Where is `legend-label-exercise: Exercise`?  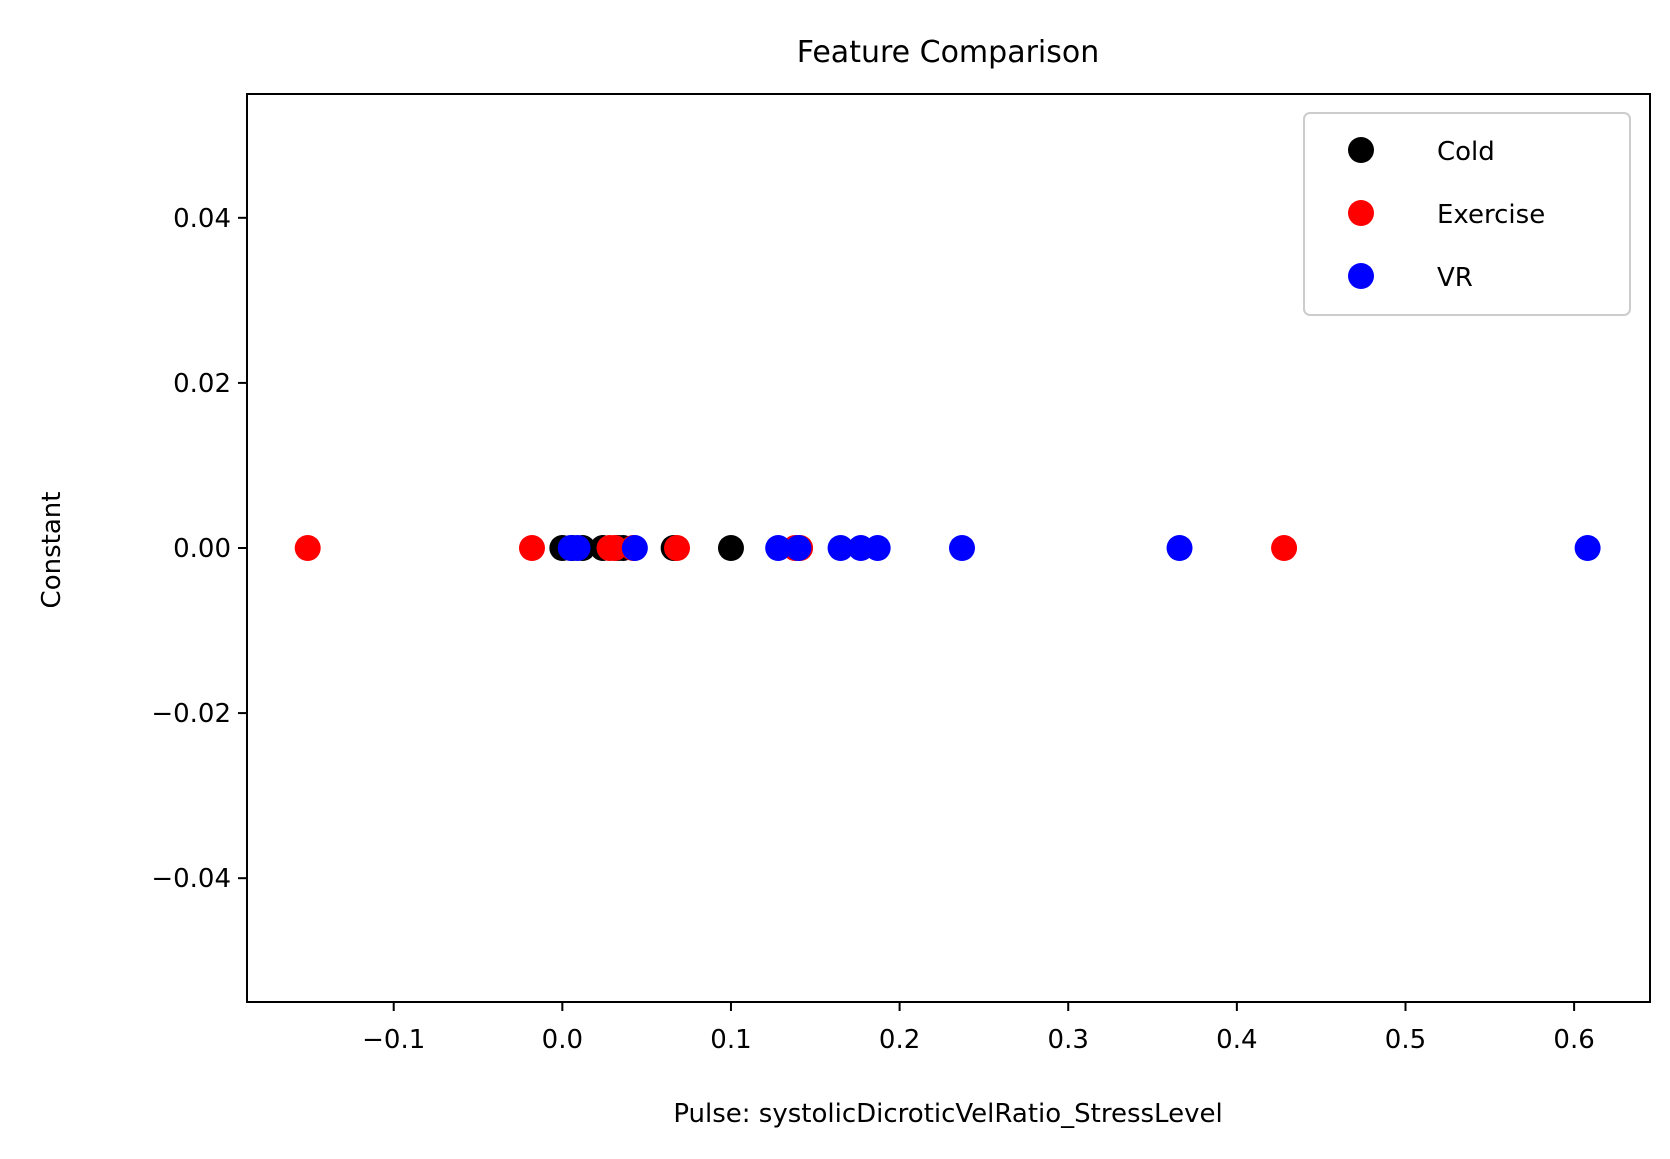
legend-label-exercise: Exercise is located at coordinates (1491, 215).